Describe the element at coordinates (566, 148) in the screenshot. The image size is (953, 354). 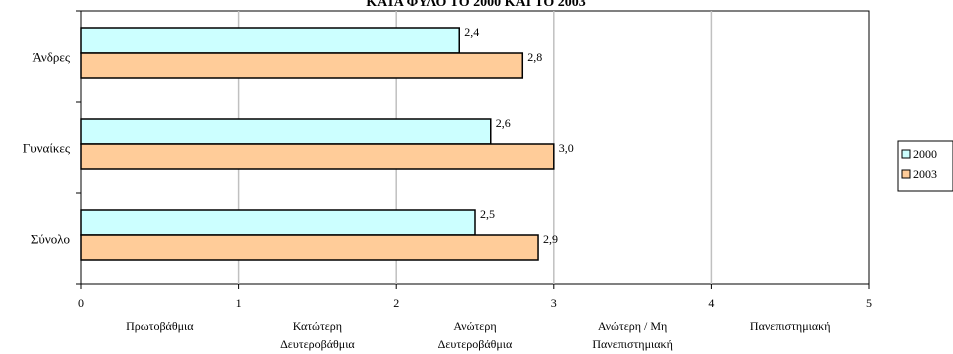
I see `data-label: 3,0` at that location.